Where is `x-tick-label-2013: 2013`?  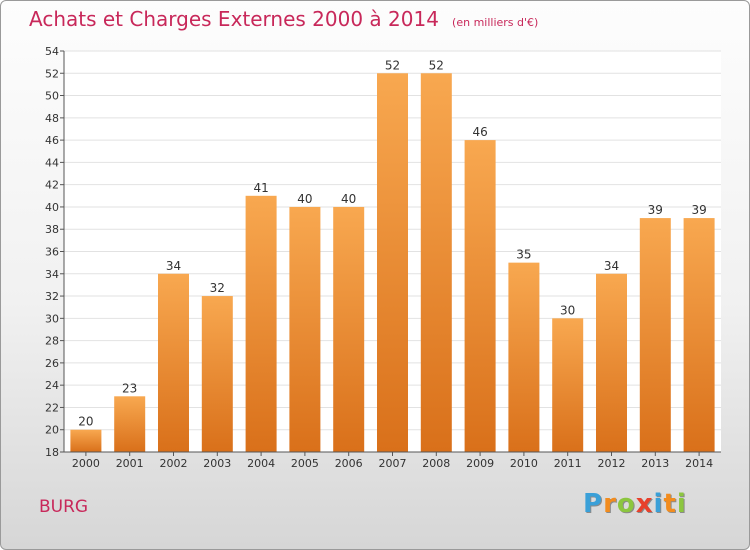 x-tick-label-2013: 2013 is located at coordinates (655, 463).